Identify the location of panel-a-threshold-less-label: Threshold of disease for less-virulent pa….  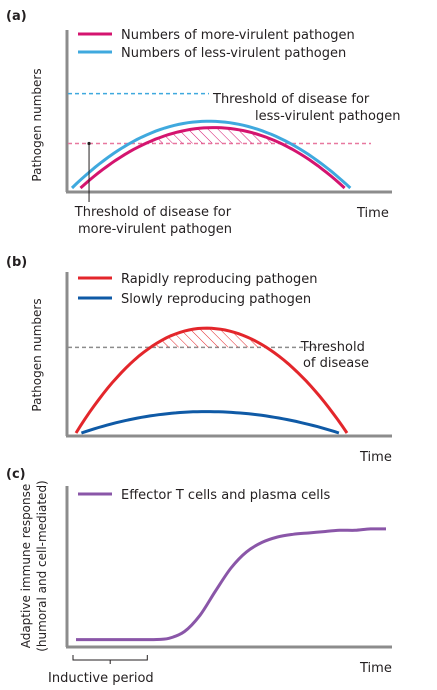
(306, 108).